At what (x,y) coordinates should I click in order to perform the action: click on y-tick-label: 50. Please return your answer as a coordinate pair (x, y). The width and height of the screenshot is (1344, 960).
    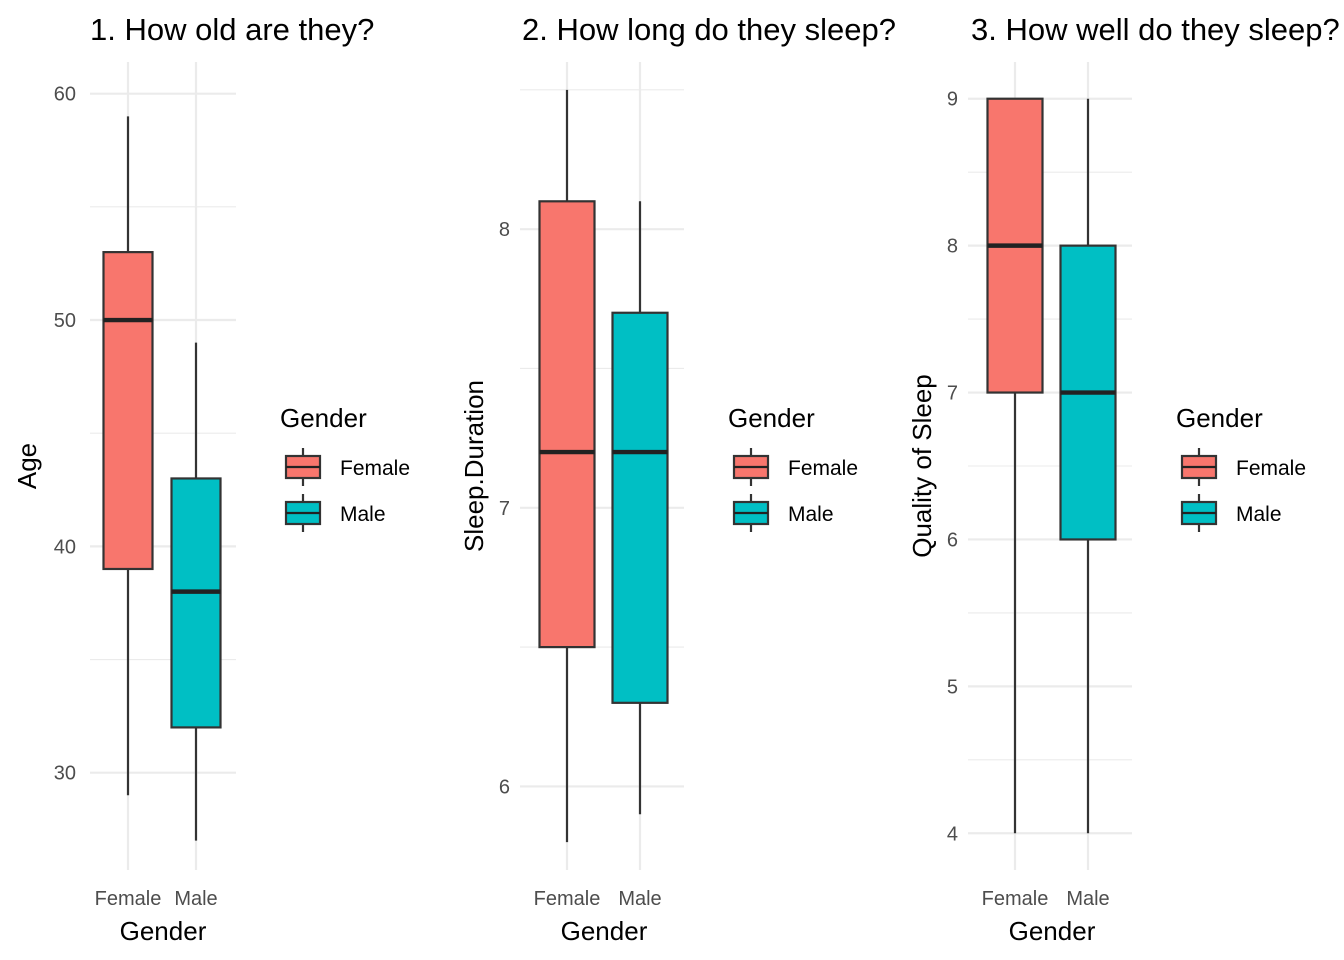
    Looking at the image, I should click on (65, 321).